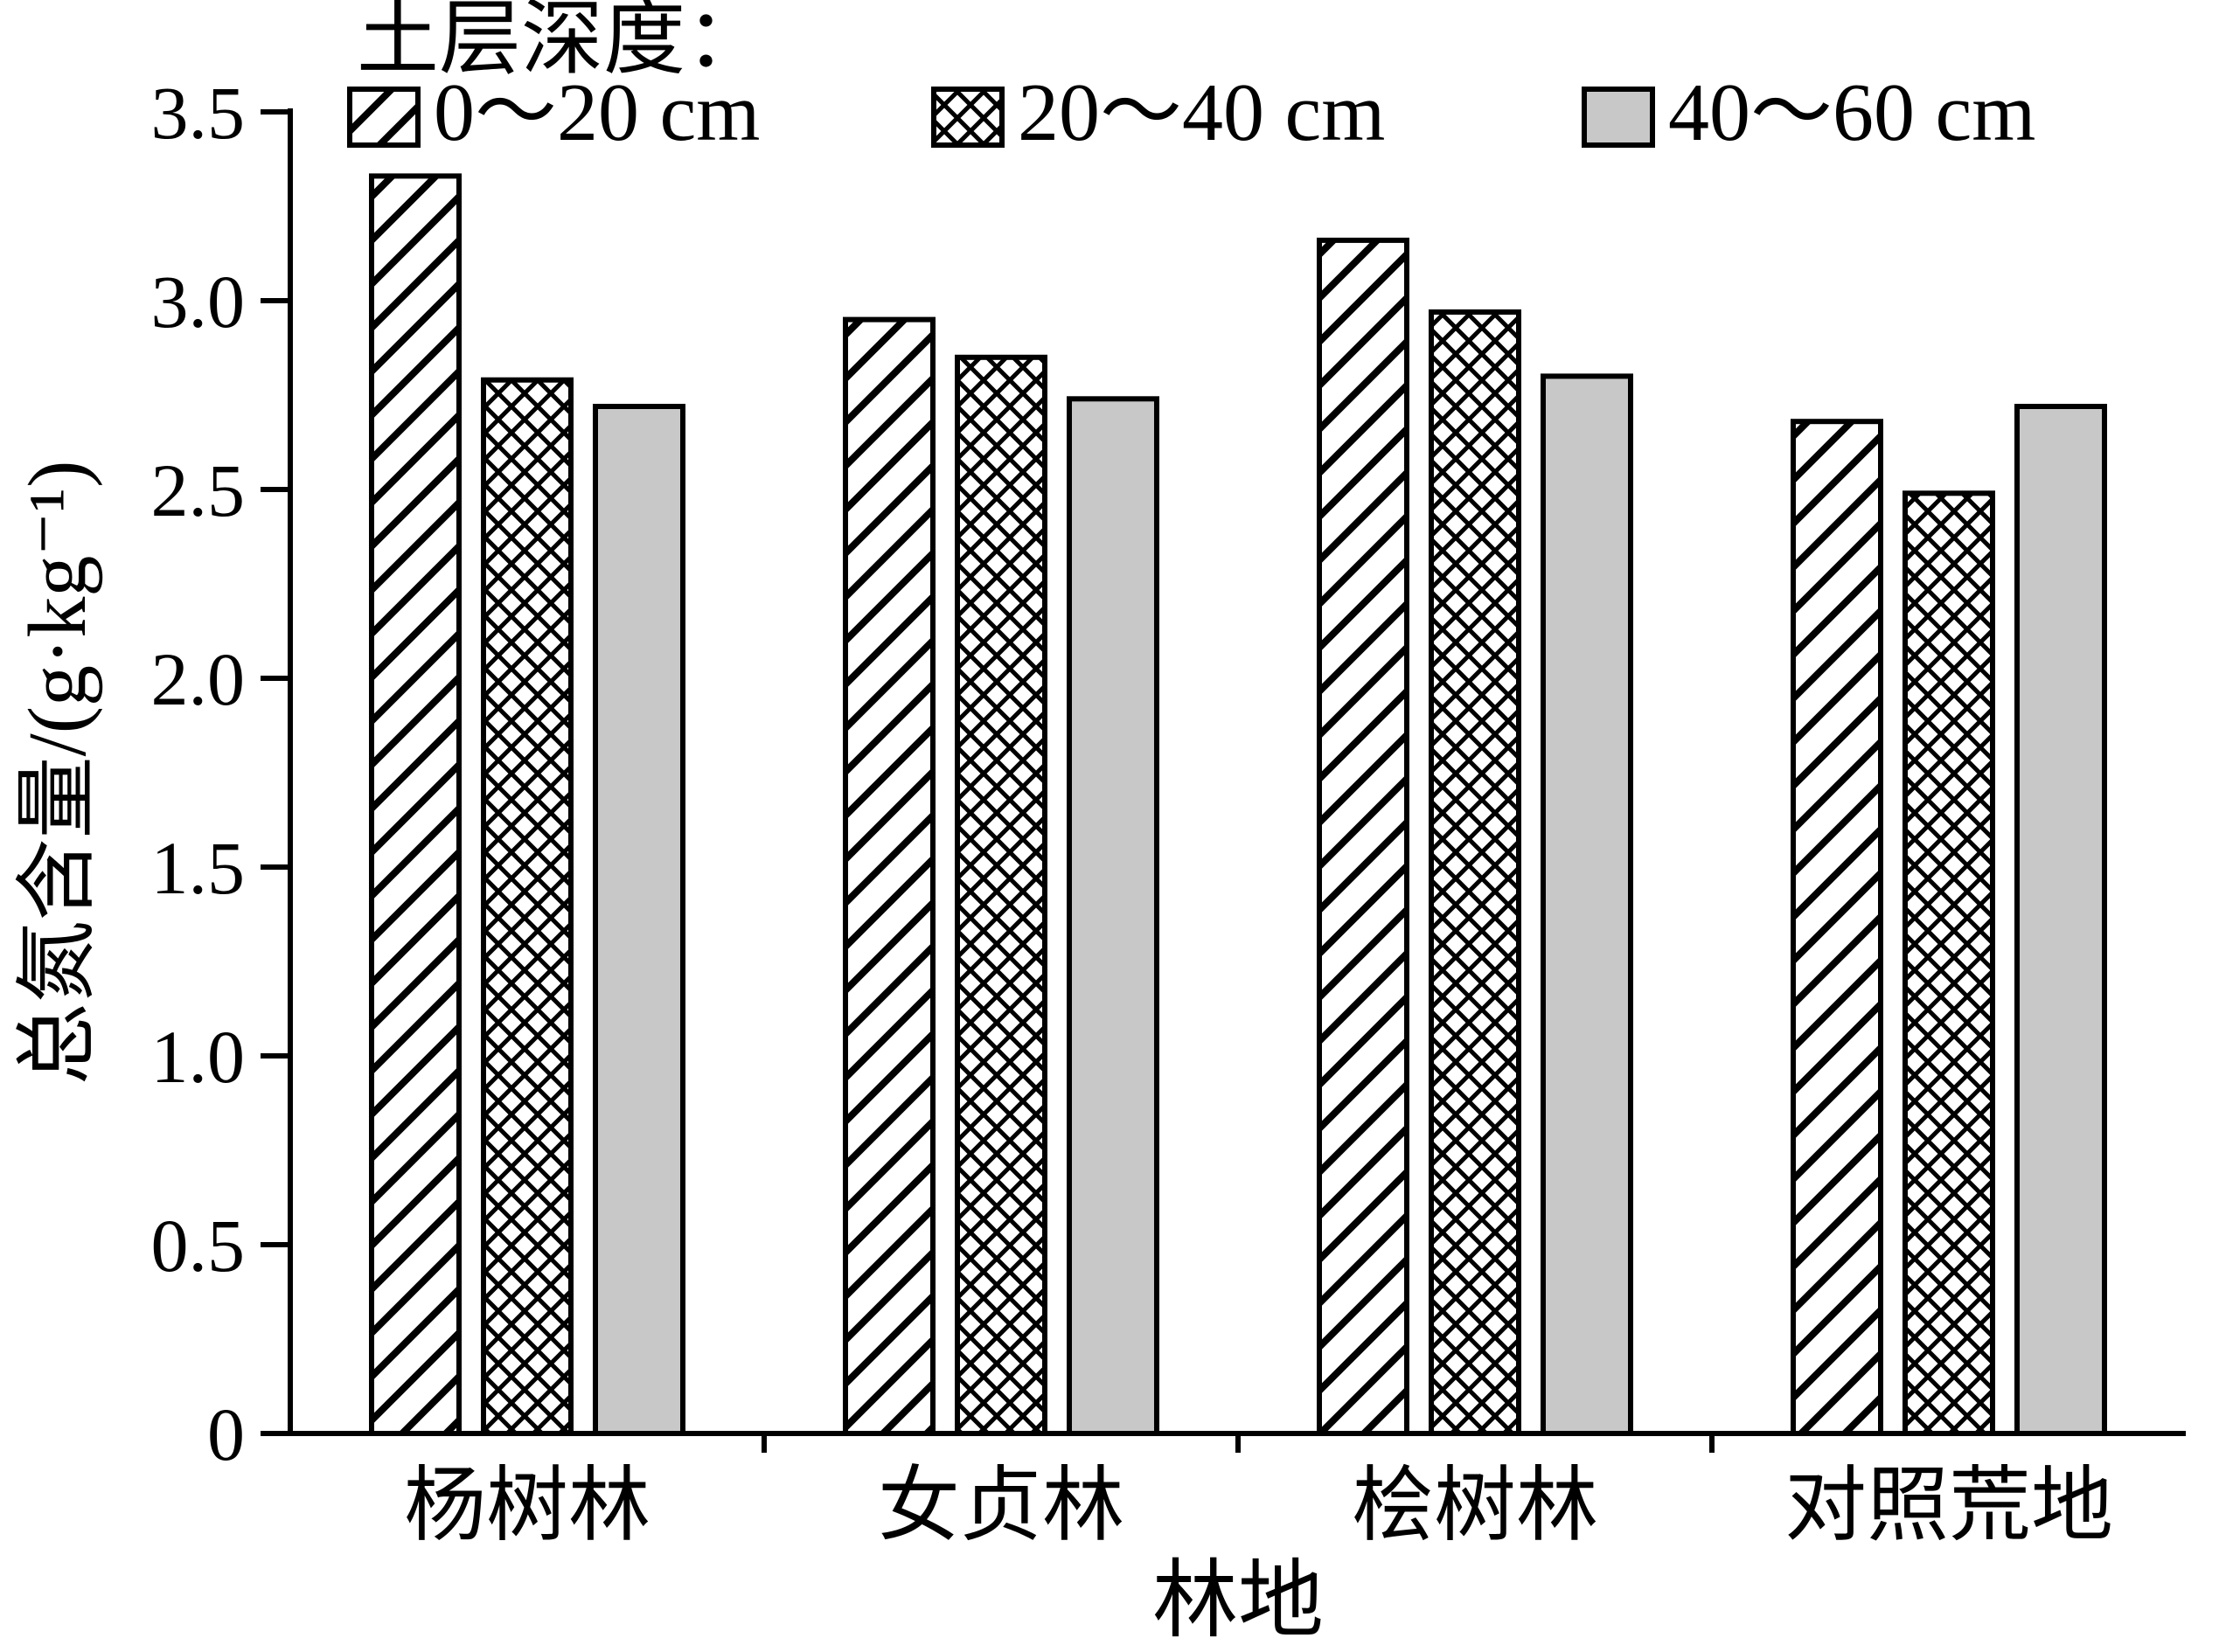  I want to click on bar-s2-c2, so click(1587, 904).